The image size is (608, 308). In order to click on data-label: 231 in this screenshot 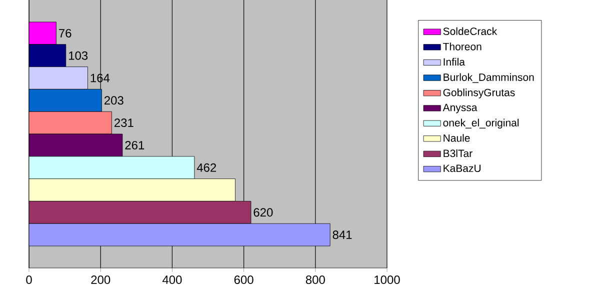, I will do `click(124, 123)`.